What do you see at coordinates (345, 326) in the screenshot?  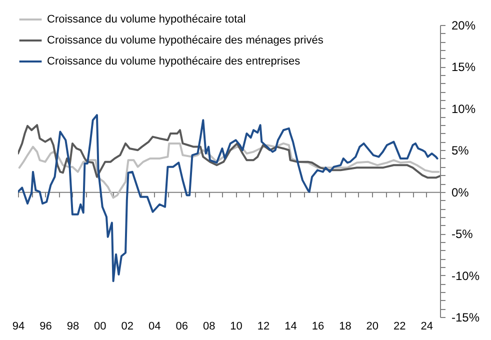 I see `x-tick-label: 18` at bounding box center [345, 326].